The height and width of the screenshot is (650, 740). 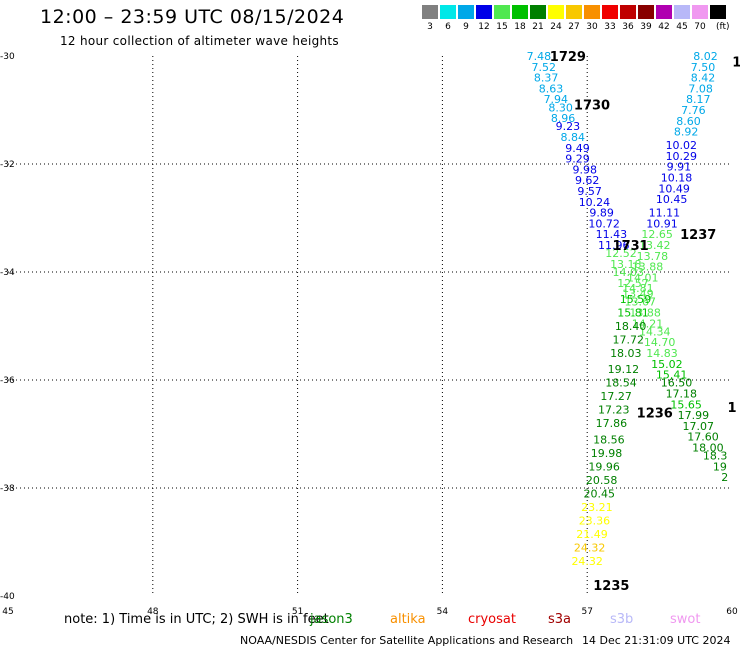 What do you see at coordinates (592, 534) in the screenshot?
I see `wave-height-label: 21.49` at bounding box center [592, 534].